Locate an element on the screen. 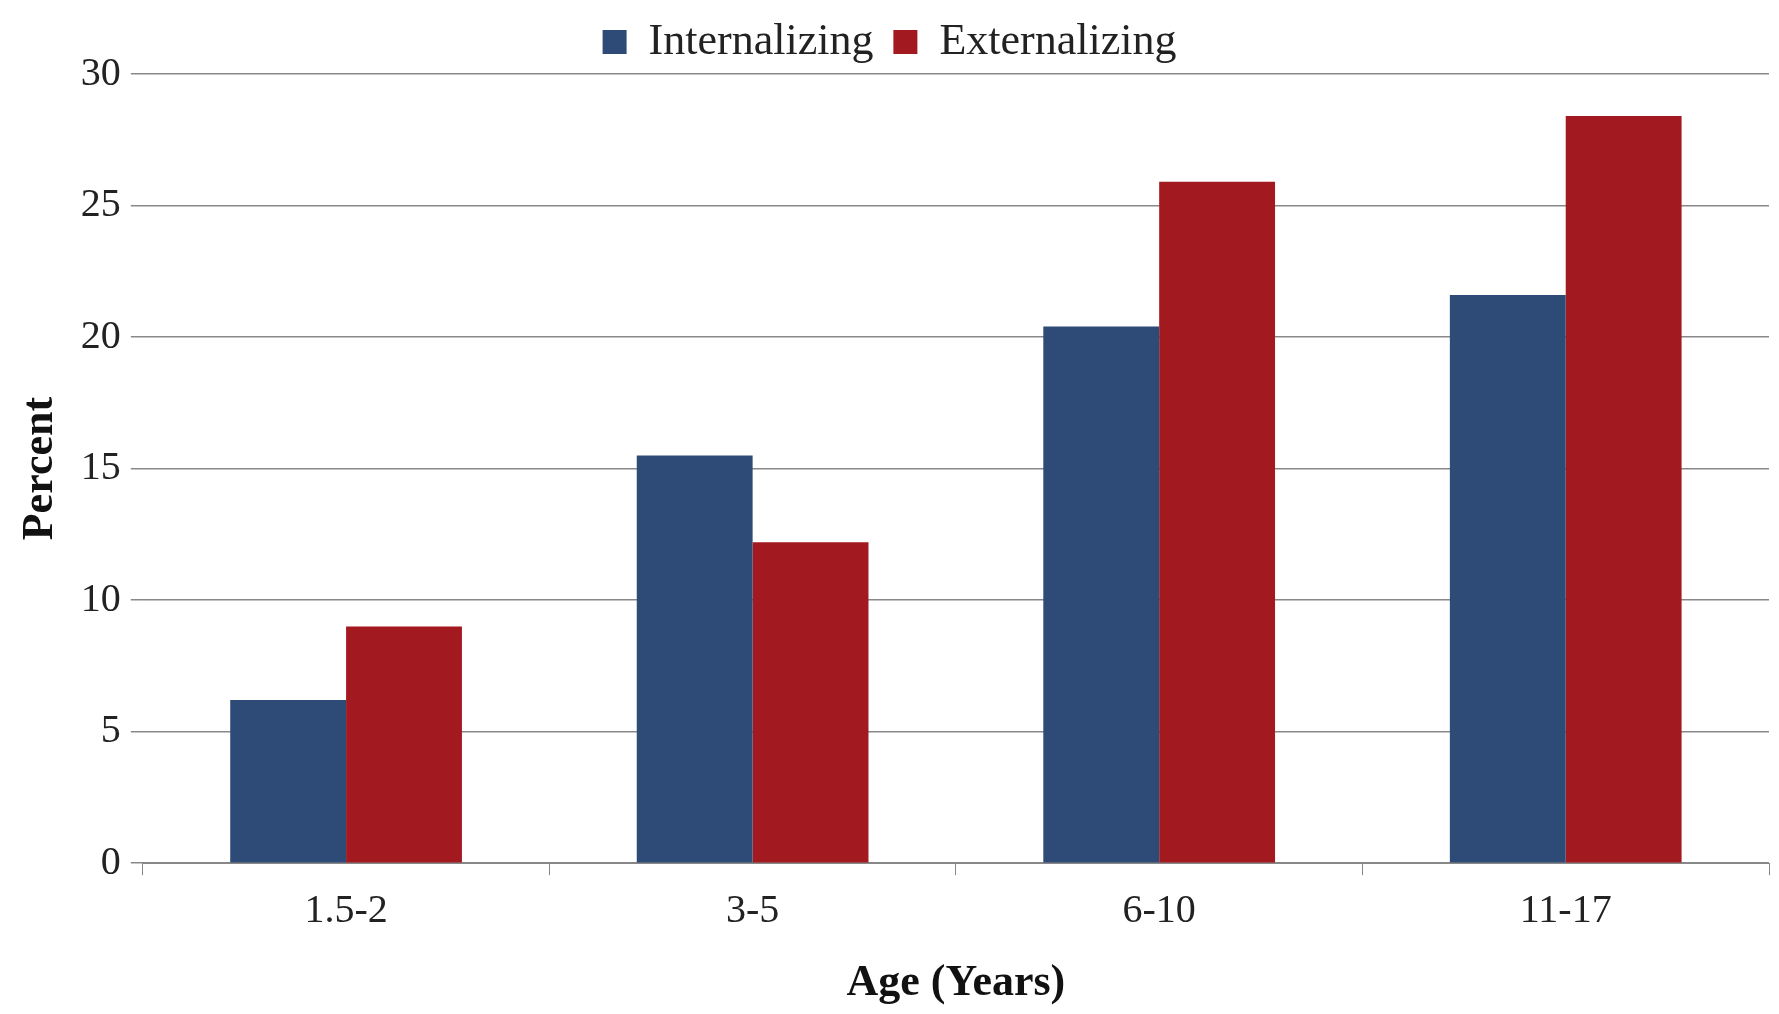  legend-label: Externalizing is located at coordinates (1058, 39).